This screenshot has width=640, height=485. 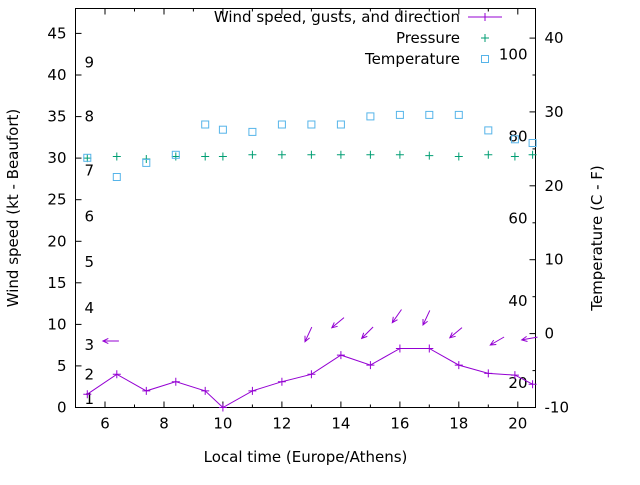 What do you see at coordinates (90, 216) in the screenshot?
I see `beaufort-scale-label: 6` at bounding box center [90, 216].